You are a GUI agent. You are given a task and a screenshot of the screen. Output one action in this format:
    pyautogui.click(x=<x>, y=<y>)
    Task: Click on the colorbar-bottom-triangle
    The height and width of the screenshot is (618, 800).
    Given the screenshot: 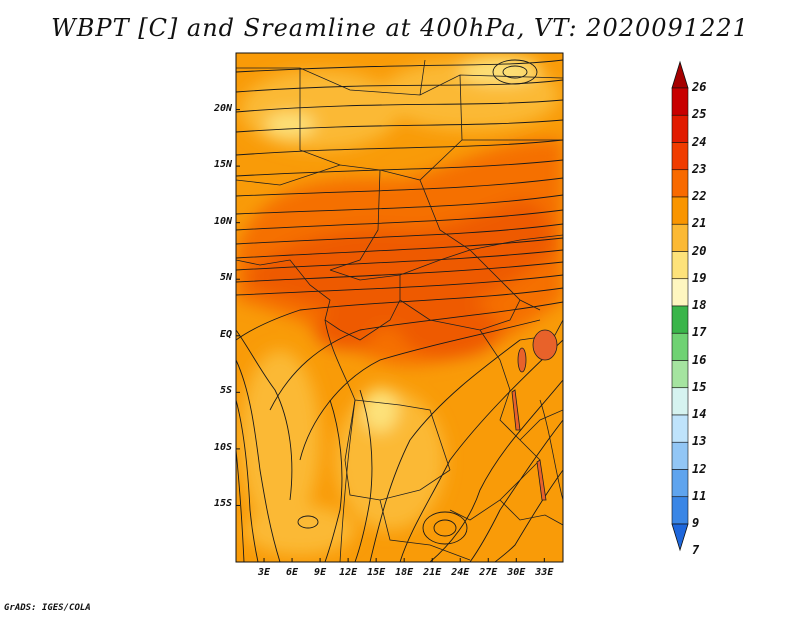 What is the action you would take?
    pyautogui.click(x=680, y=537)
    